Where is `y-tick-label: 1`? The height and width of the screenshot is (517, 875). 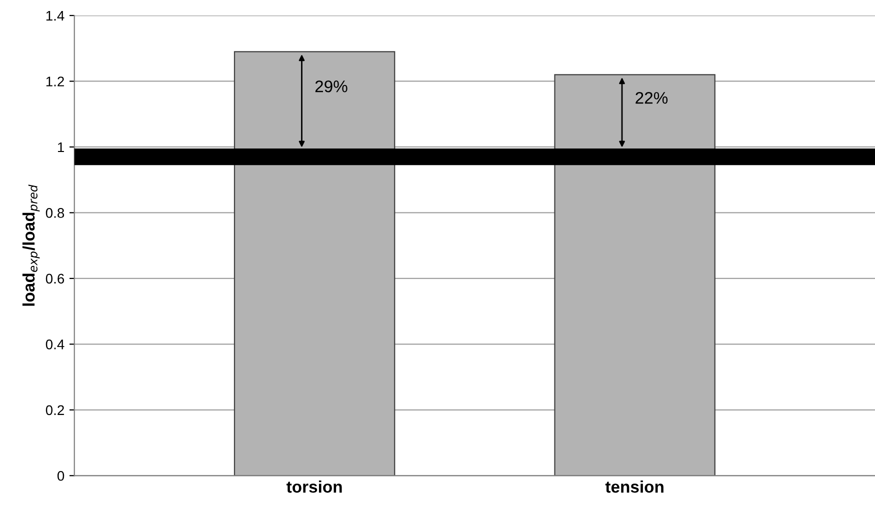 y-tick-label: 1 is located at coordinates (61, 147).